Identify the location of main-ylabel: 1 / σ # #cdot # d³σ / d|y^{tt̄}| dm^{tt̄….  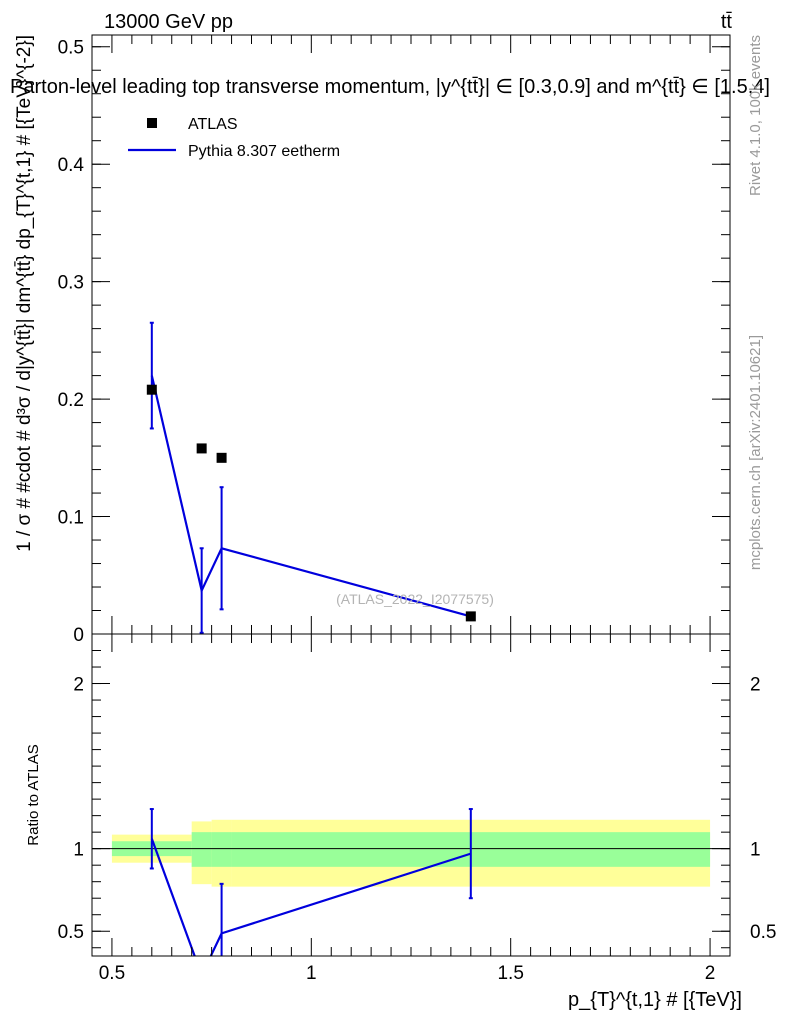
(24, 293).